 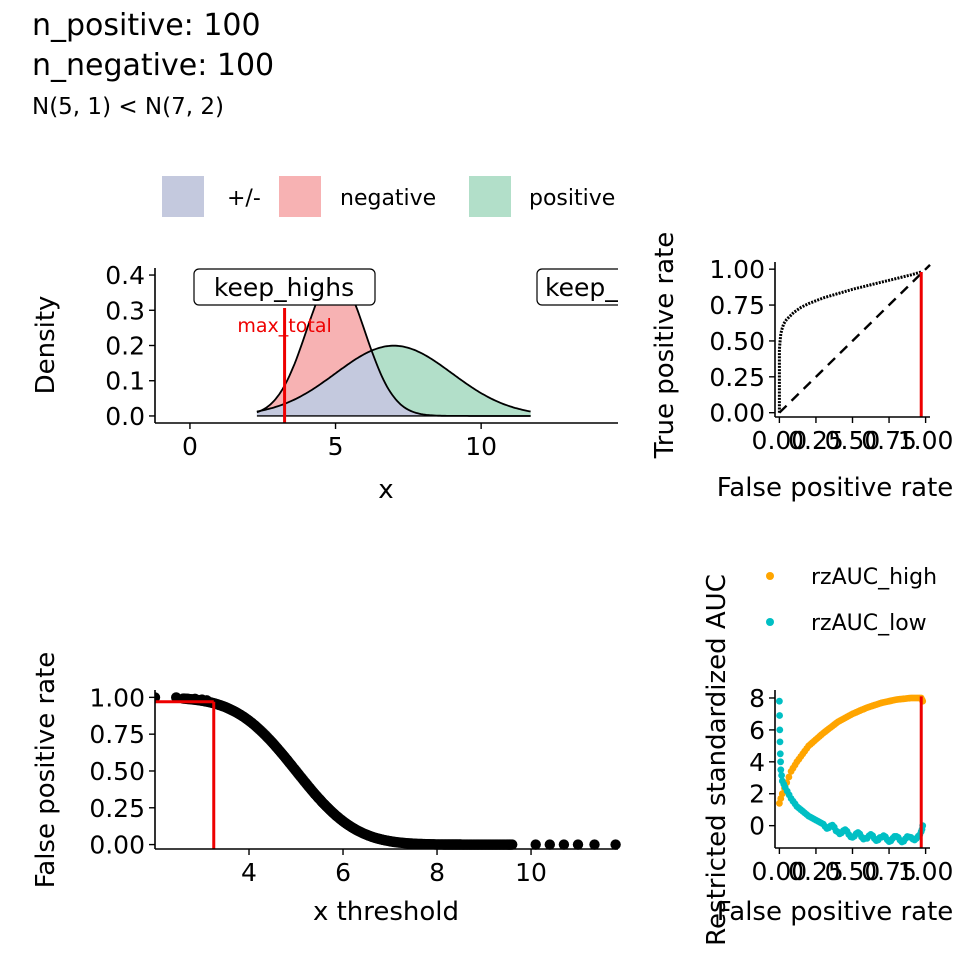 What do you see at coordinates (531, 872) in the screenshot?
I see `fpr-x-tick-label: 10` at bounding box center [531, 872].